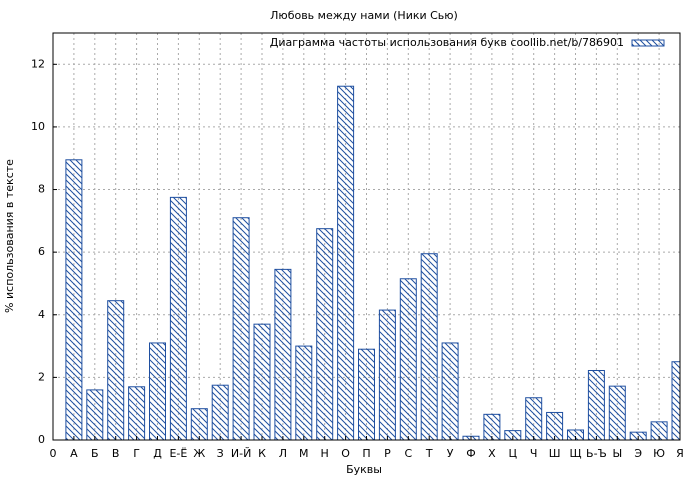 The width and height of the screenshot is (700, 480). Describe the element at coordinates (199, 453) in the screenshot. I see `x-tick-label: Ж` at that location.